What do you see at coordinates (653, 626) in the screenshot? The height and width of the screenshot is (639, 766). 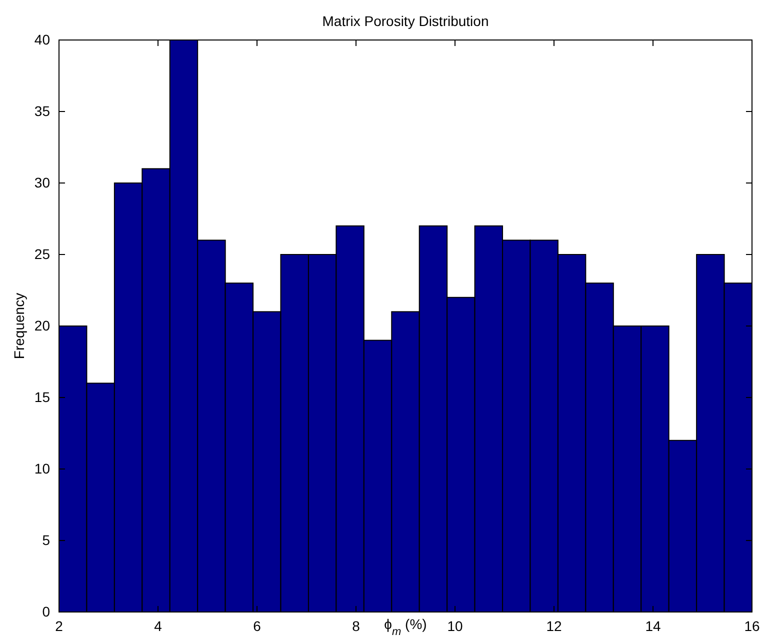 I see `x-tick-label: 14` at bounding box center [653, 626].